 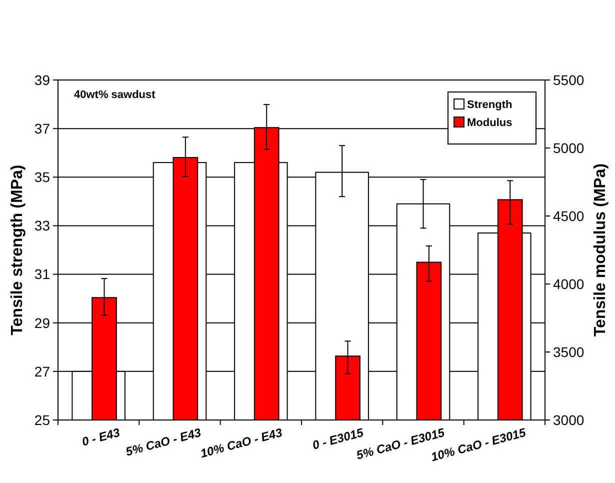 I want to click on y2-tick-label: 4500, so click(x=568, y=216).